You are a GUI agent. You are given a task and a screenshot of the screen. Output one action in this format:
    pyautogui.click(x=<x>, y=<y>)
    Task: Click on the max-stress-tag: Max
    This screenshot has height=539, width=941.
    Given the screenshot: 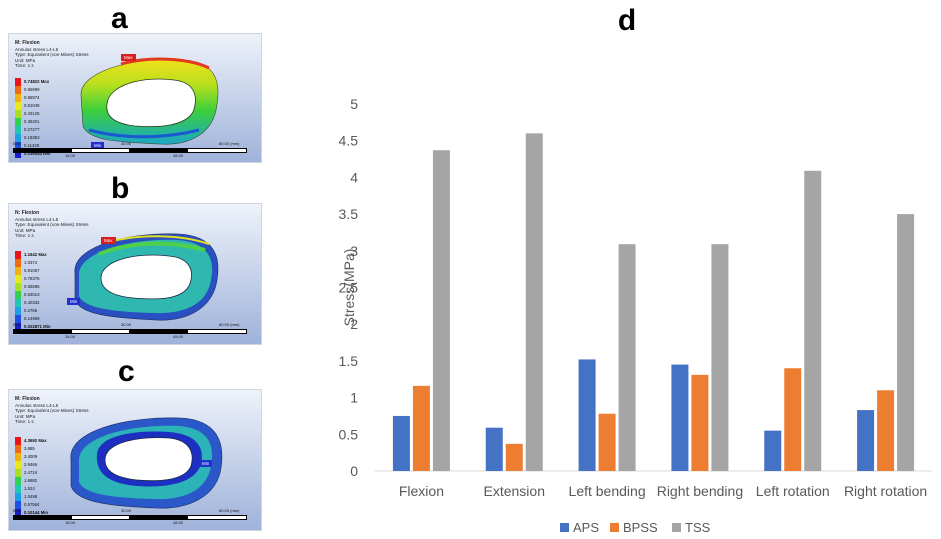 What is the action you would take?
    pyautogui.click(x=108, y=240)
    